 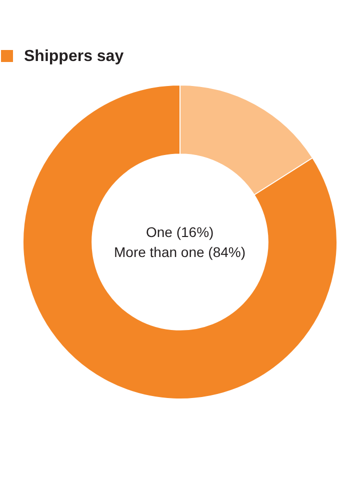 I want to click on legend-label: Shippers say, so click(x=74, y=56).